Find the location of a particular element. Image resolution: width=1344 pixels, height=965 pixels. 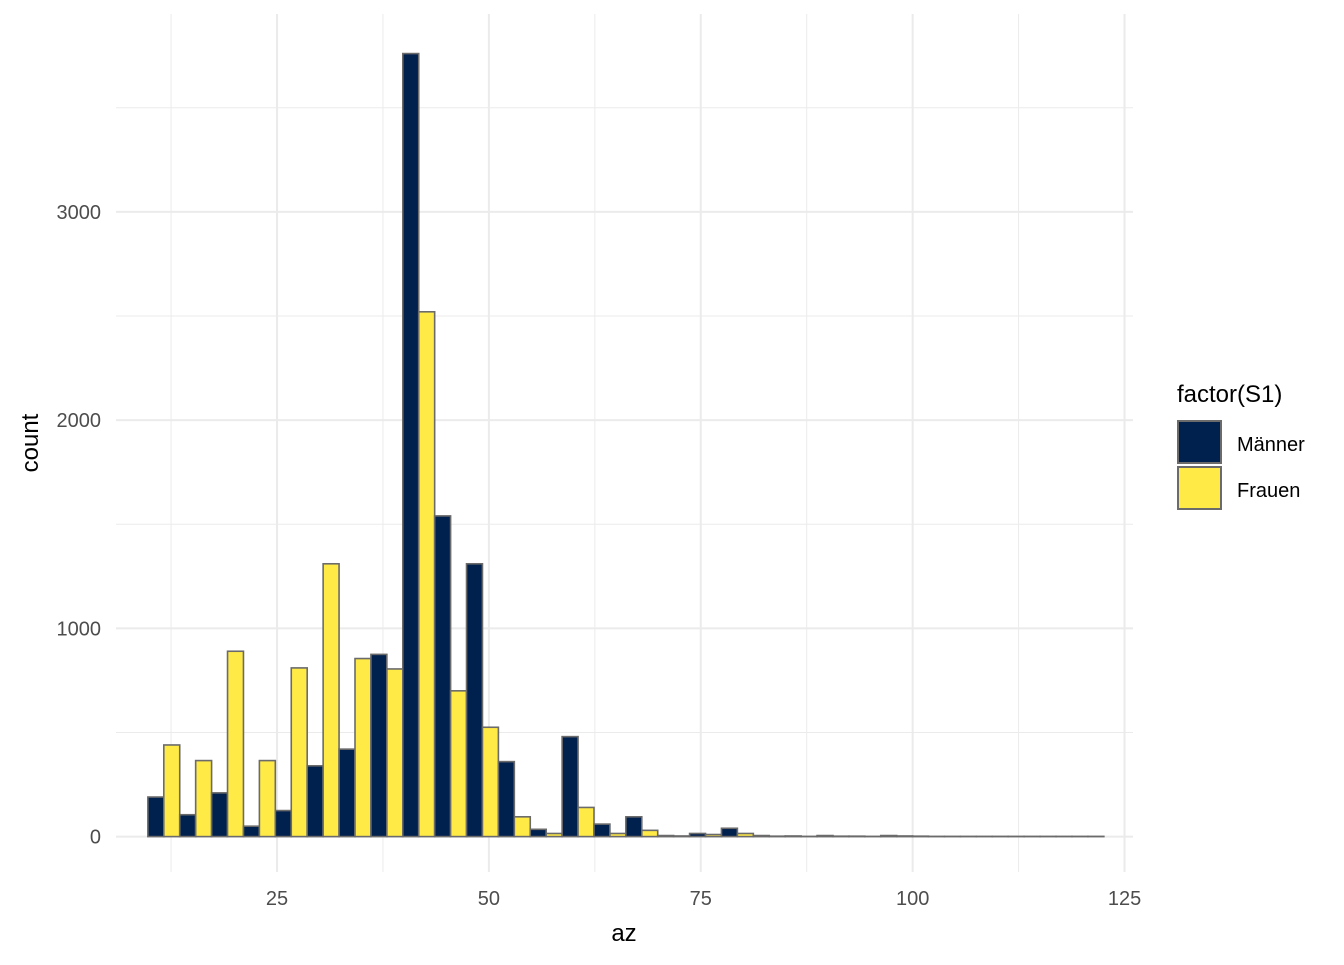

x-tick-label-2: 75 is located at coordinates (701, 899).